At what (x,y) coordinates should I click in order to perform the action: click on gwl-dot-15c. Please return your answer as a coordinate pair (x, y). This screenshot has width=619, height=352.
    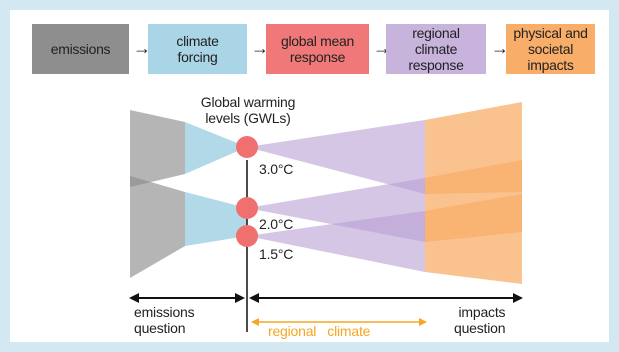
    Looking at the image, I should click on (247, 236).